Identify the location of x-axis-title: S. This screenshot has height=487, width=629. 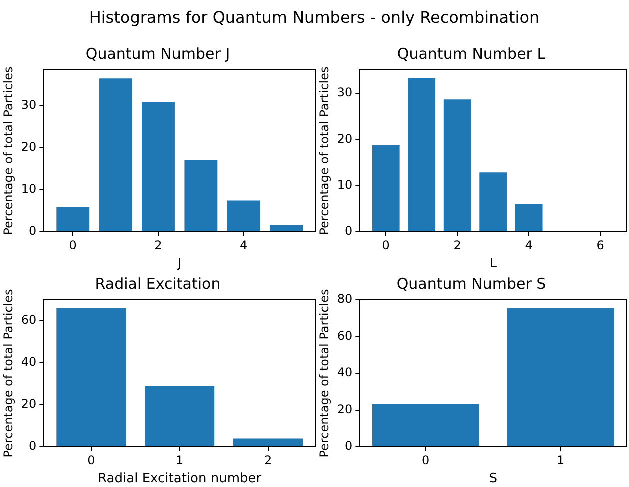
(493, 479).